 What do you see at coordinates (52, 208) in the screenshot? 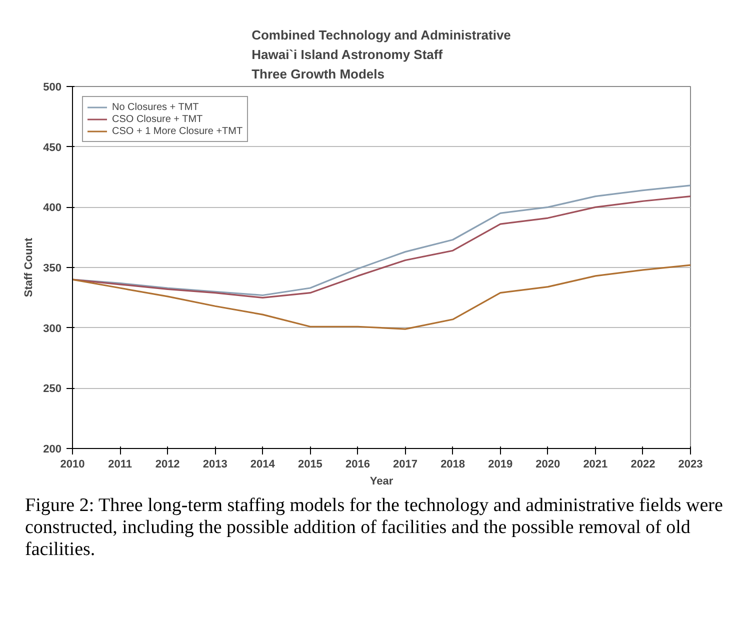
I see `y-tick-label: 400` at bounding box center [52, 208].